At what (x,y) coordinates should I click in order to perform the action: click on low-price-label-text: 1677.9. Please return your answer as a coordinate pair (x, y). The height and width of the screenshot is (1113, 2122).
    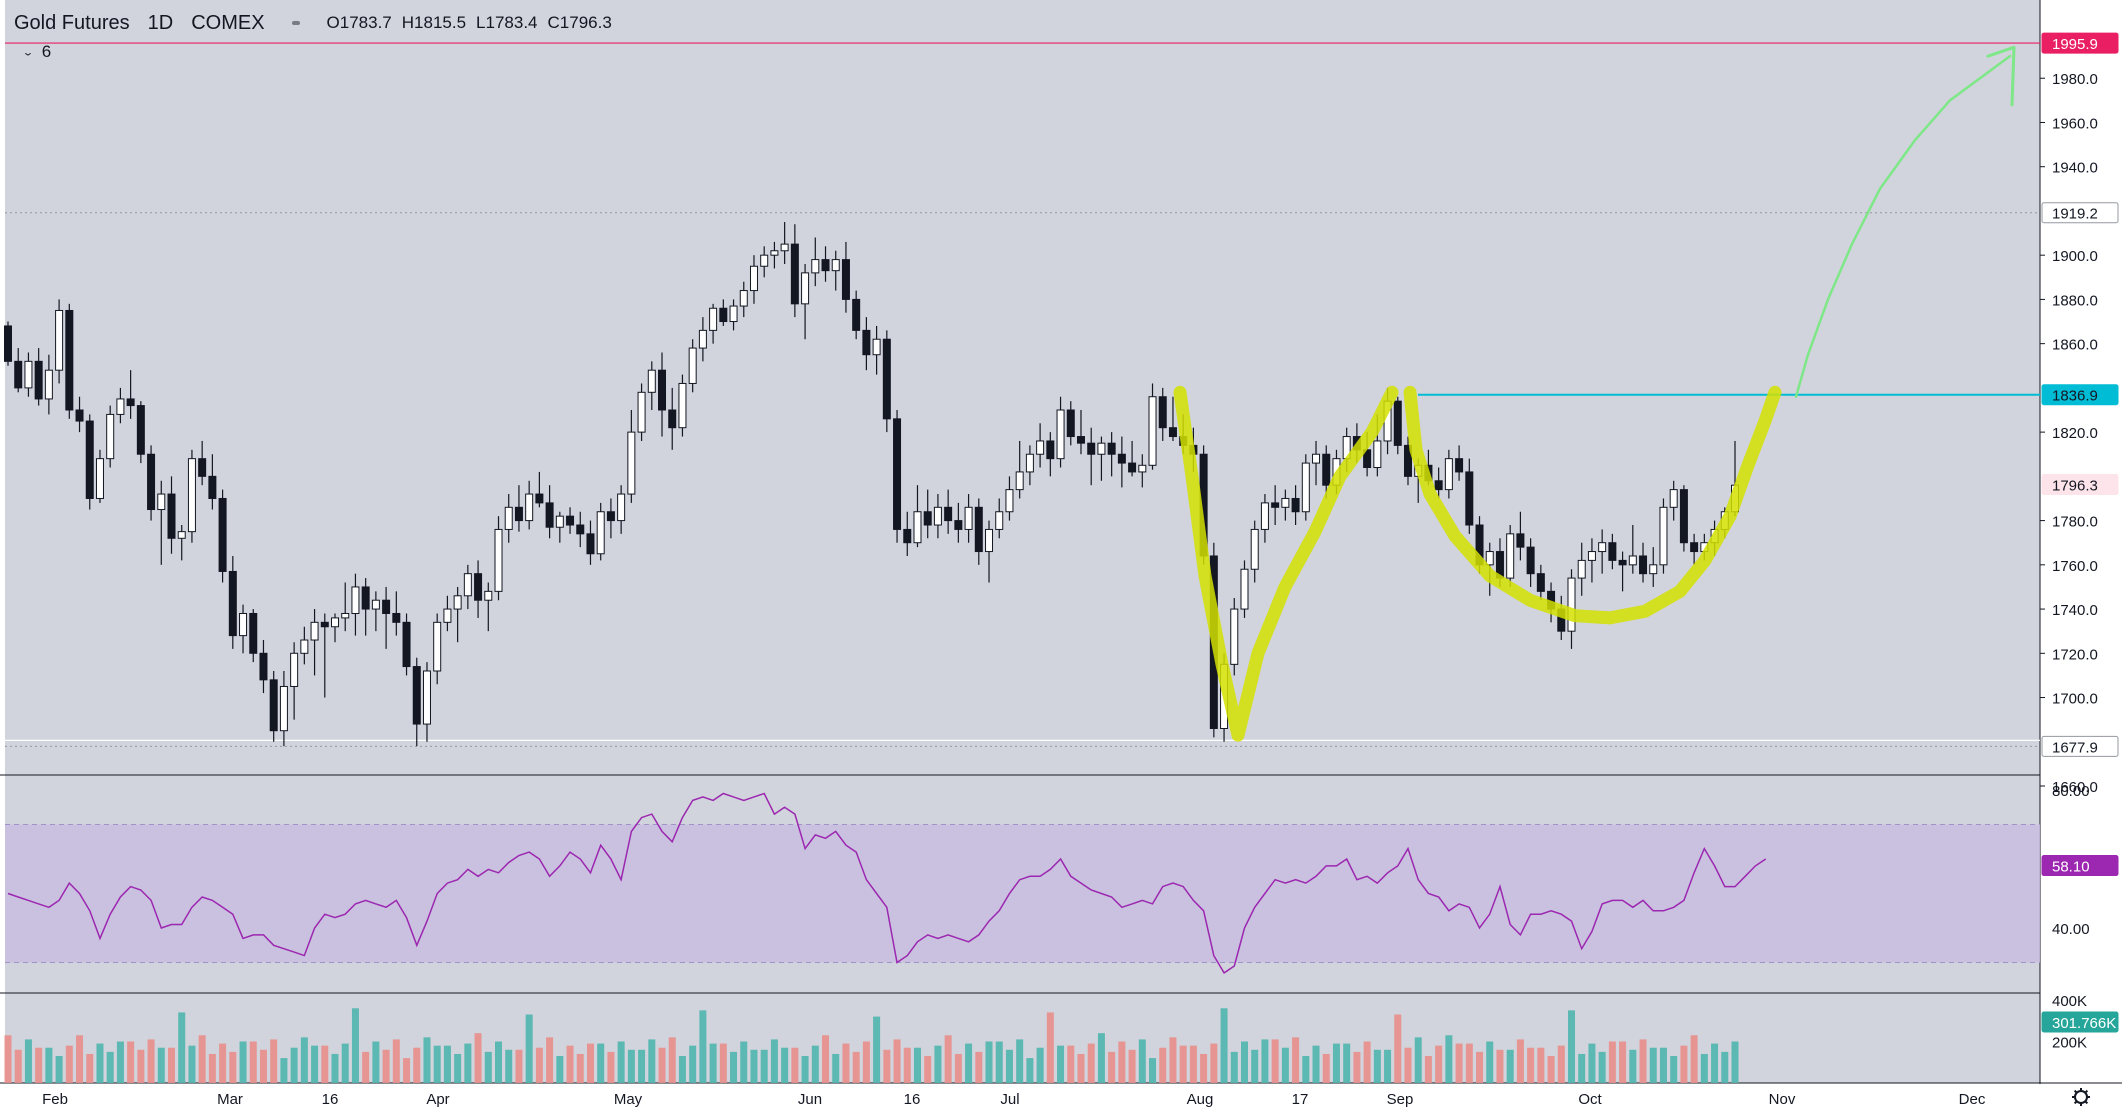
    Looking at the image, I should click on (2075, 747).